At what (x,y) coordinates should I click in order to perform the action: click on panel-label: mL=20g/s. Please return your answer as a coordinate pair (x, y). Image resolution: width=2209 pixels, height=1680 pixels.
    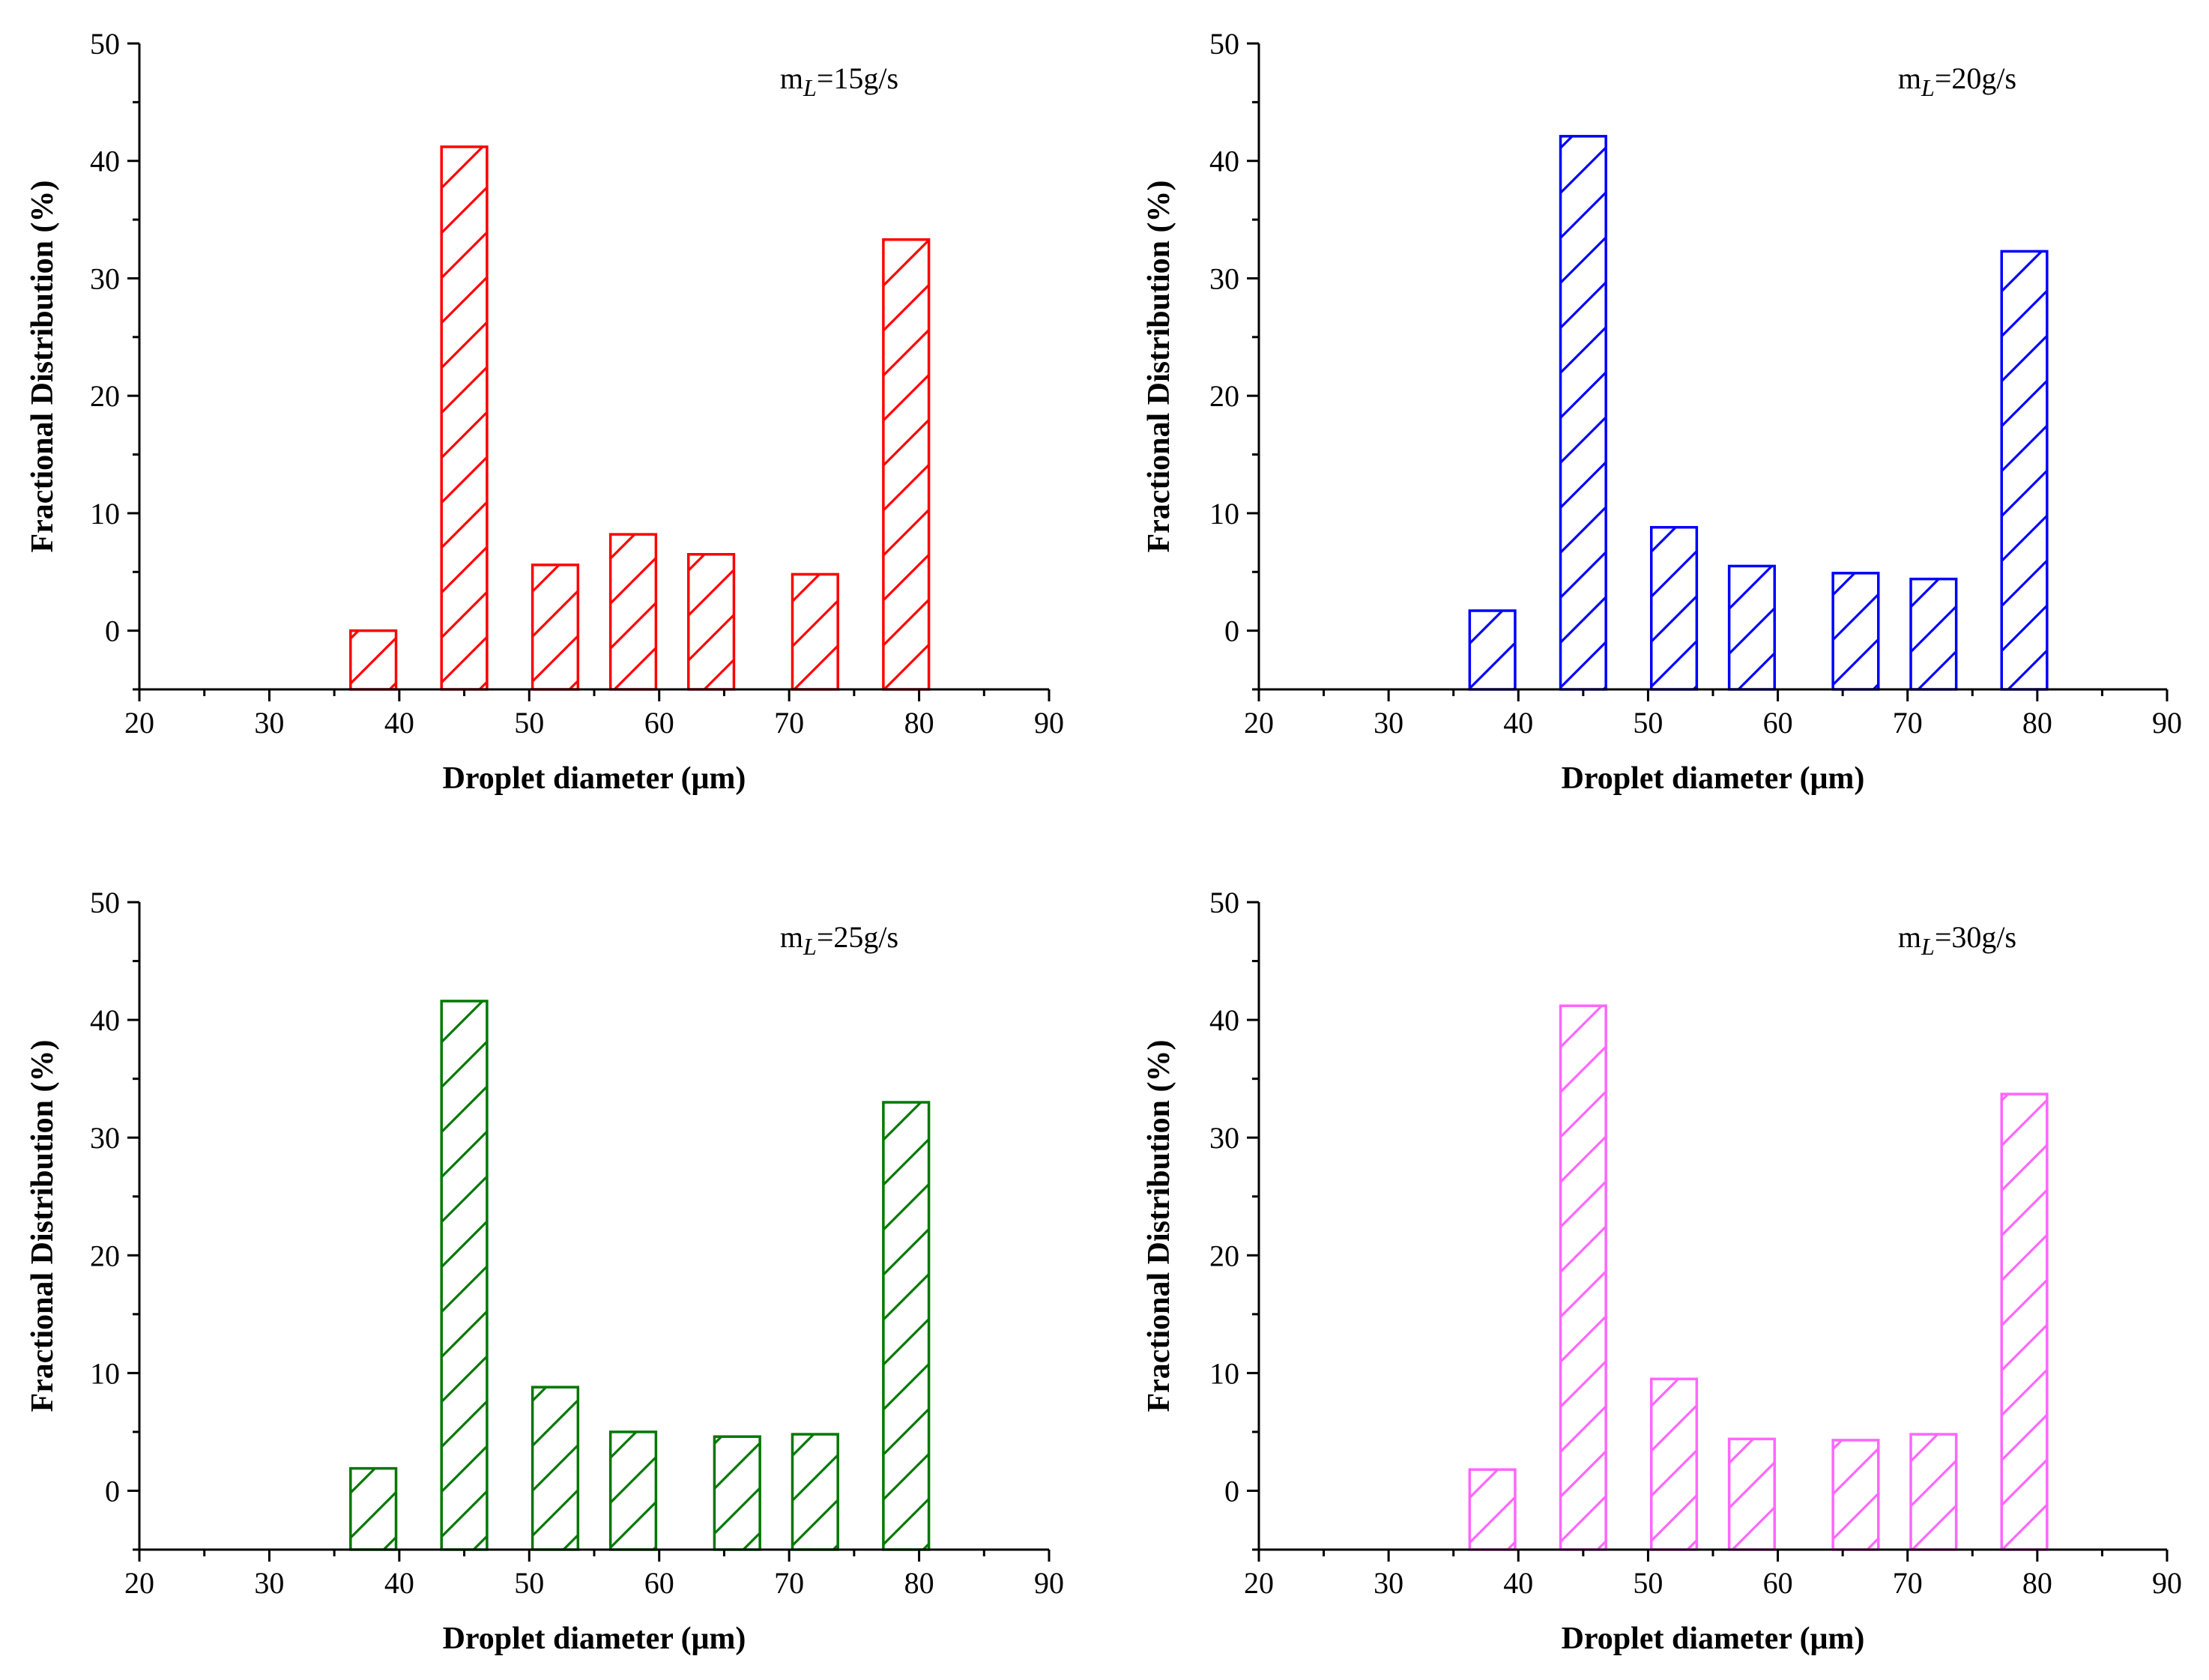
    Looking at the image, I should click on (1957, 81).